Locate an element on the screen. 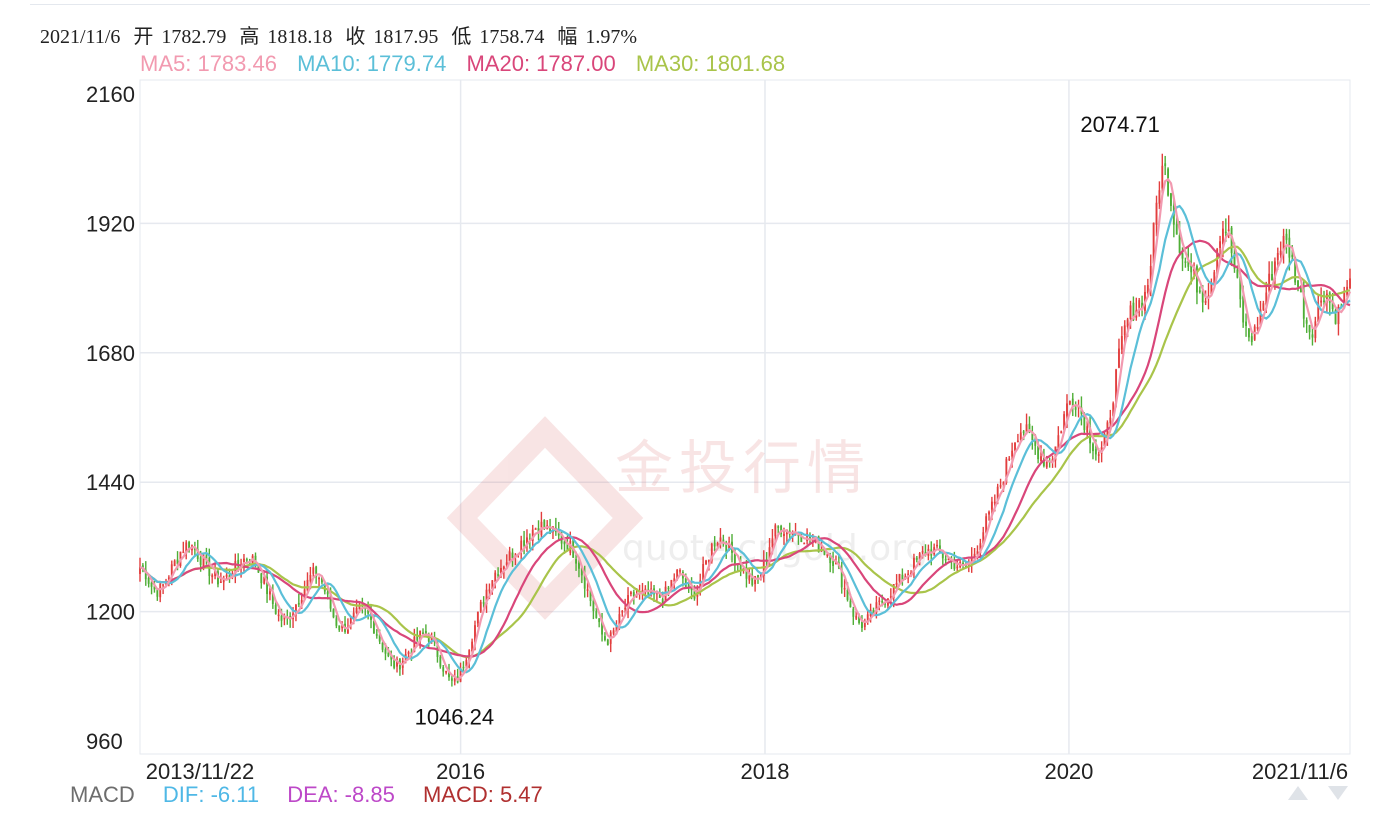 Image resolution: width=1390 pixels, height=816 pixels. close-label: 收 is located at coordinates (355, 37).